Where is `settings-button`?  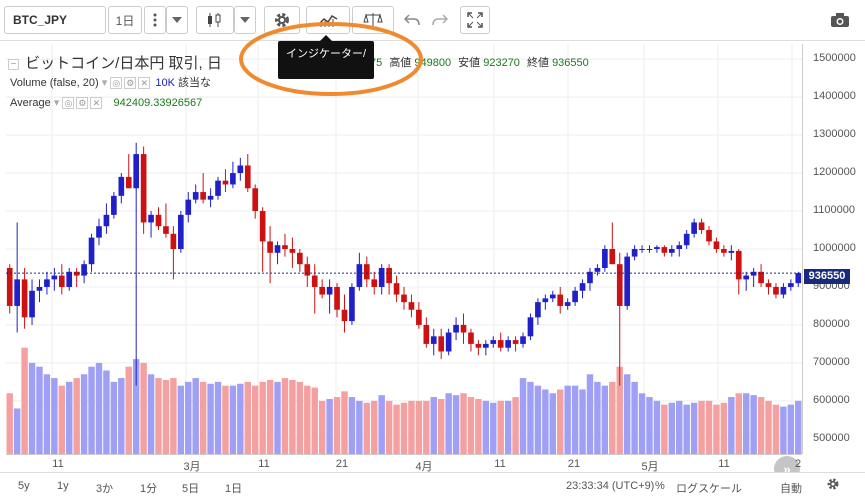 settings-button is located at coordinates (282, 20).